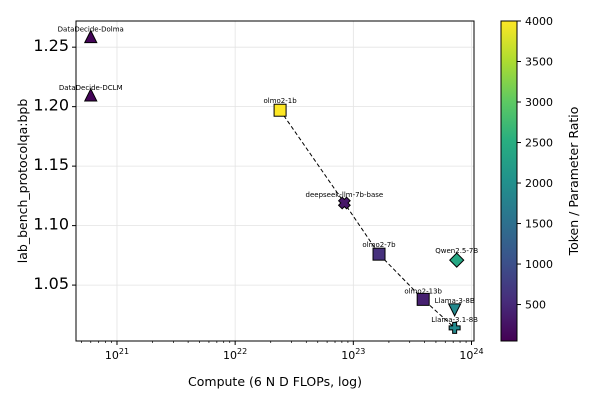  I want to click on colorbar-tick-label: 1500, so click(539, 224).